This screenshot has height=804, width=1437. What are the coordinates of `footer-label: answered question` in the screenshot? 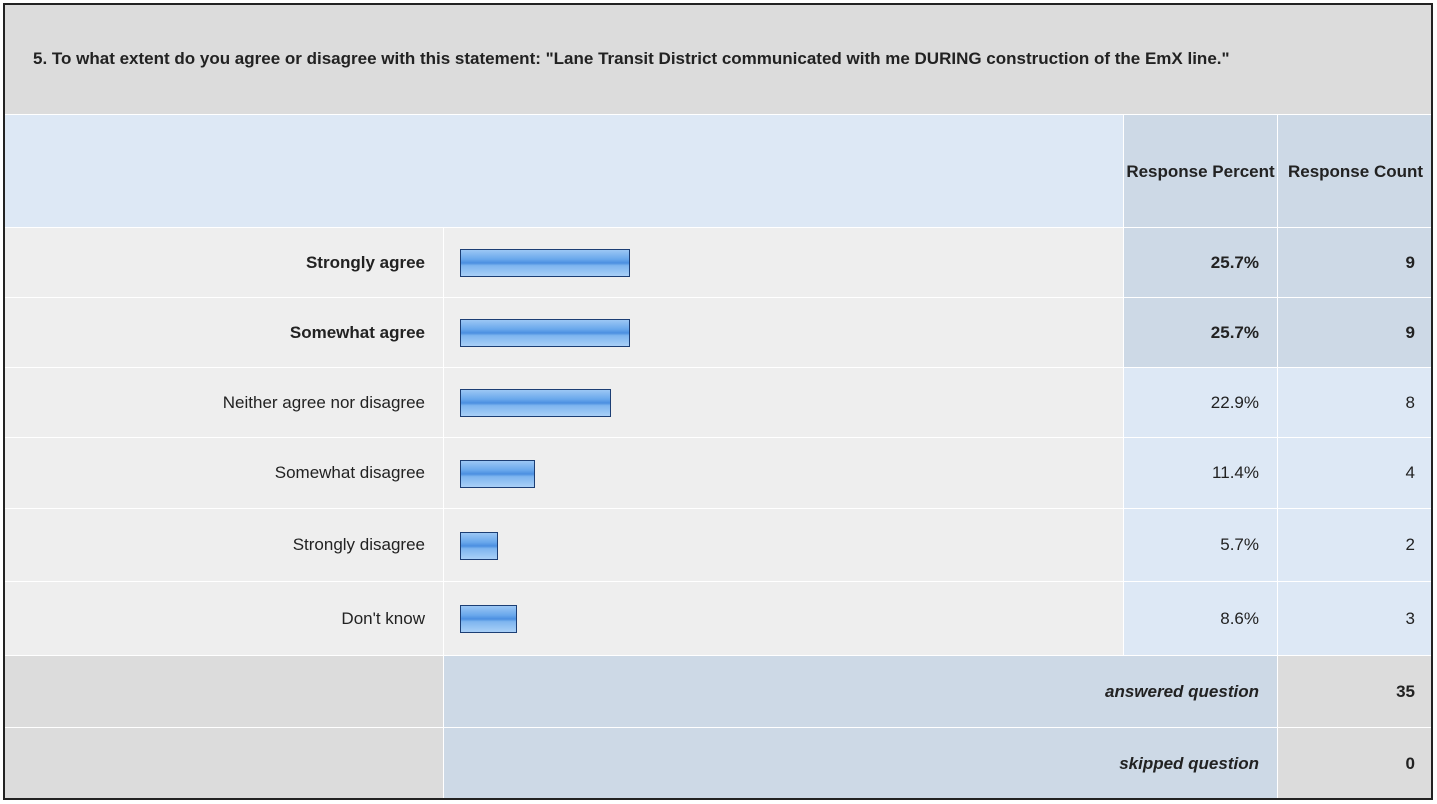 It's located at (860, 692).